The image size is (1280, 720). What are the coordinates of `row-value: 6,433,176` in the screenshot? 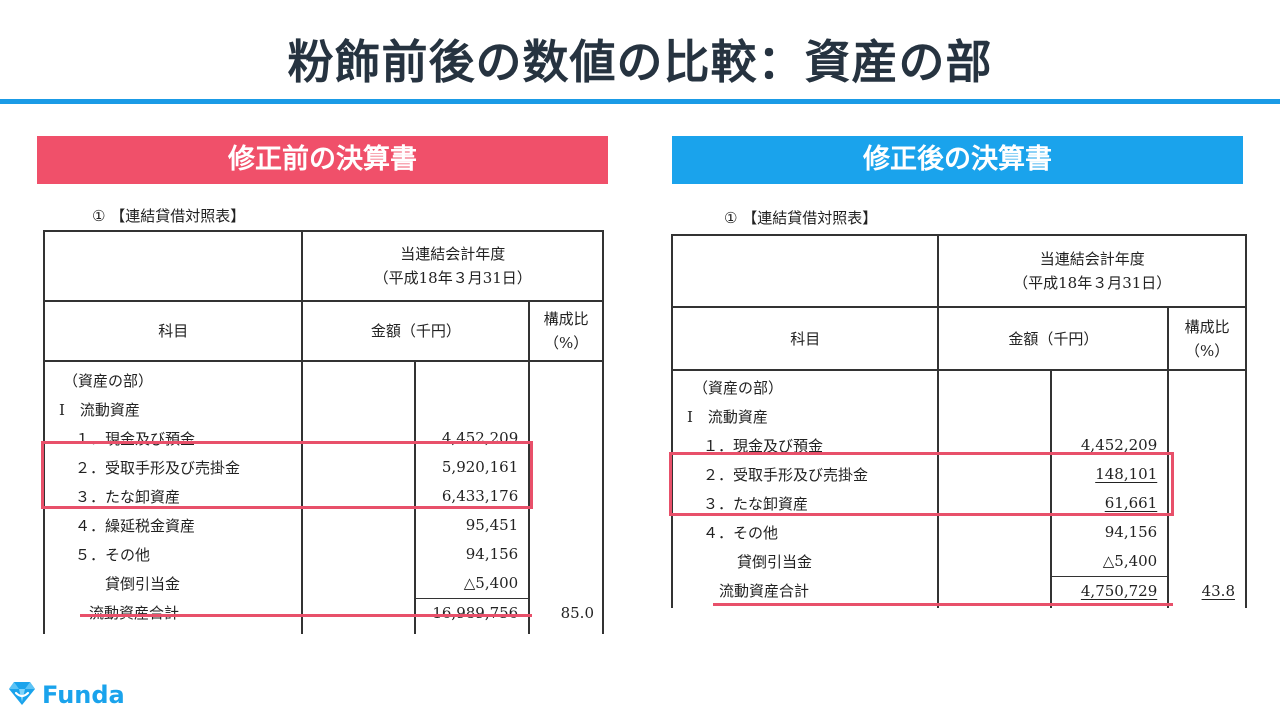 It's located at (480, 496).